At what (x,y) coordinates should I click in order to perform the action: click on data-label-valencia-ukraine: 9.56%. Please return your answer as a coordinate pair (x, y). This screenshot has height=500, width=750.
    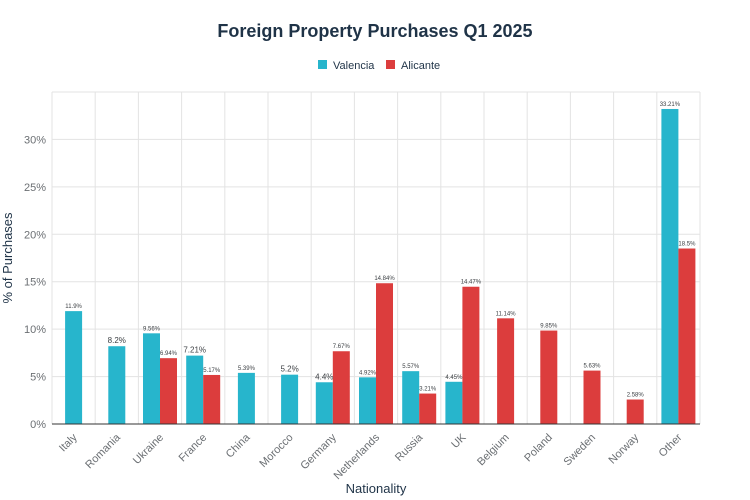
    Looking at the image, I should click on (152, 329).